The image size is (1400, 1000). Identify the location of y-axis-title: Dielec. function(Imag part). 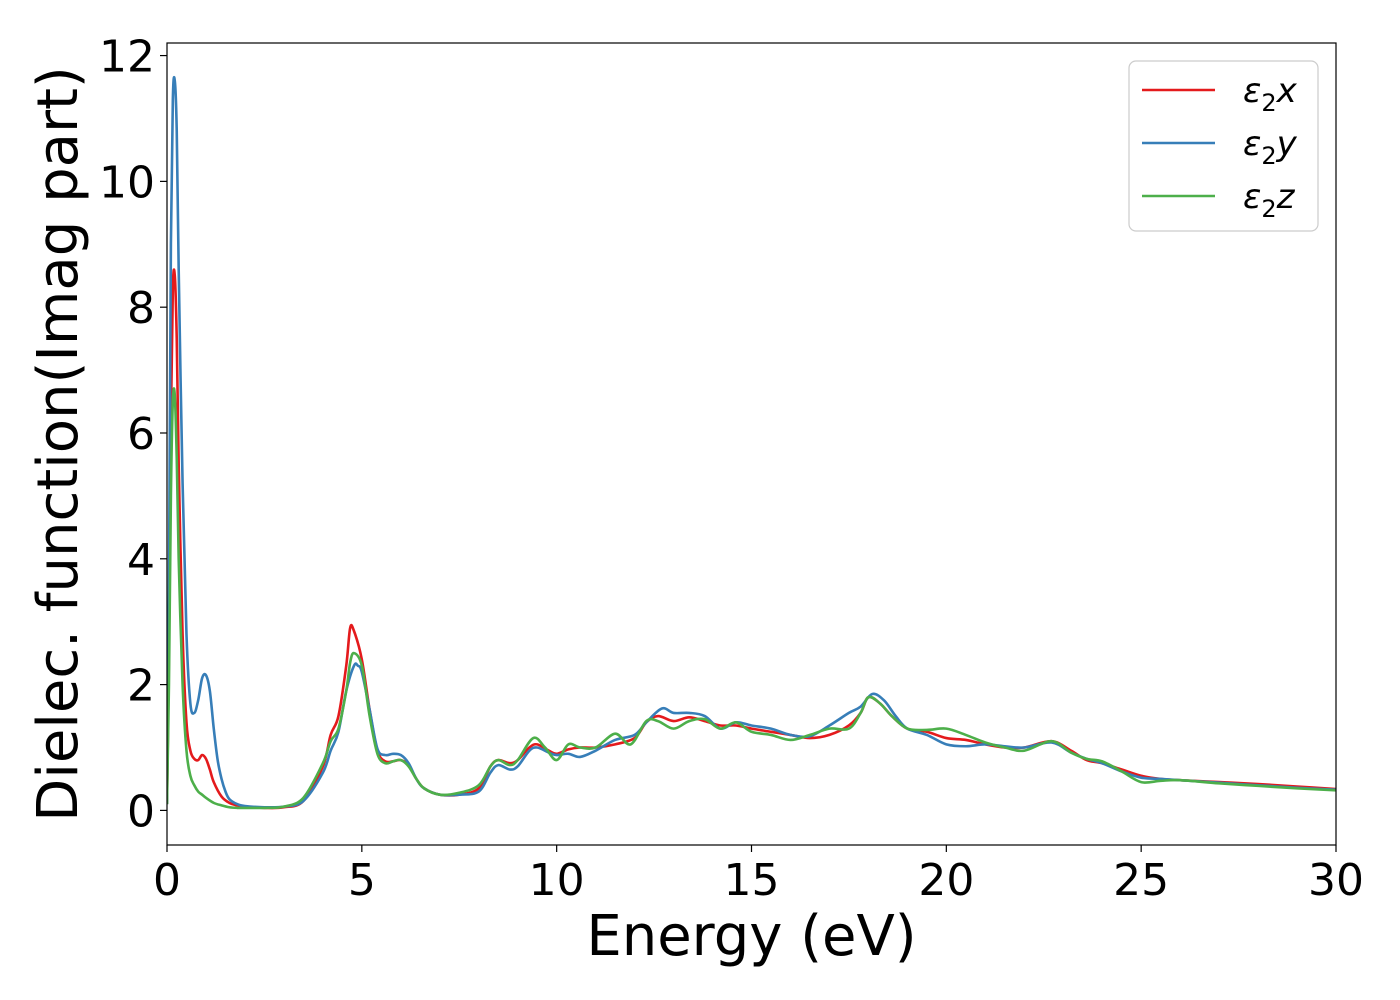
(58, 444).